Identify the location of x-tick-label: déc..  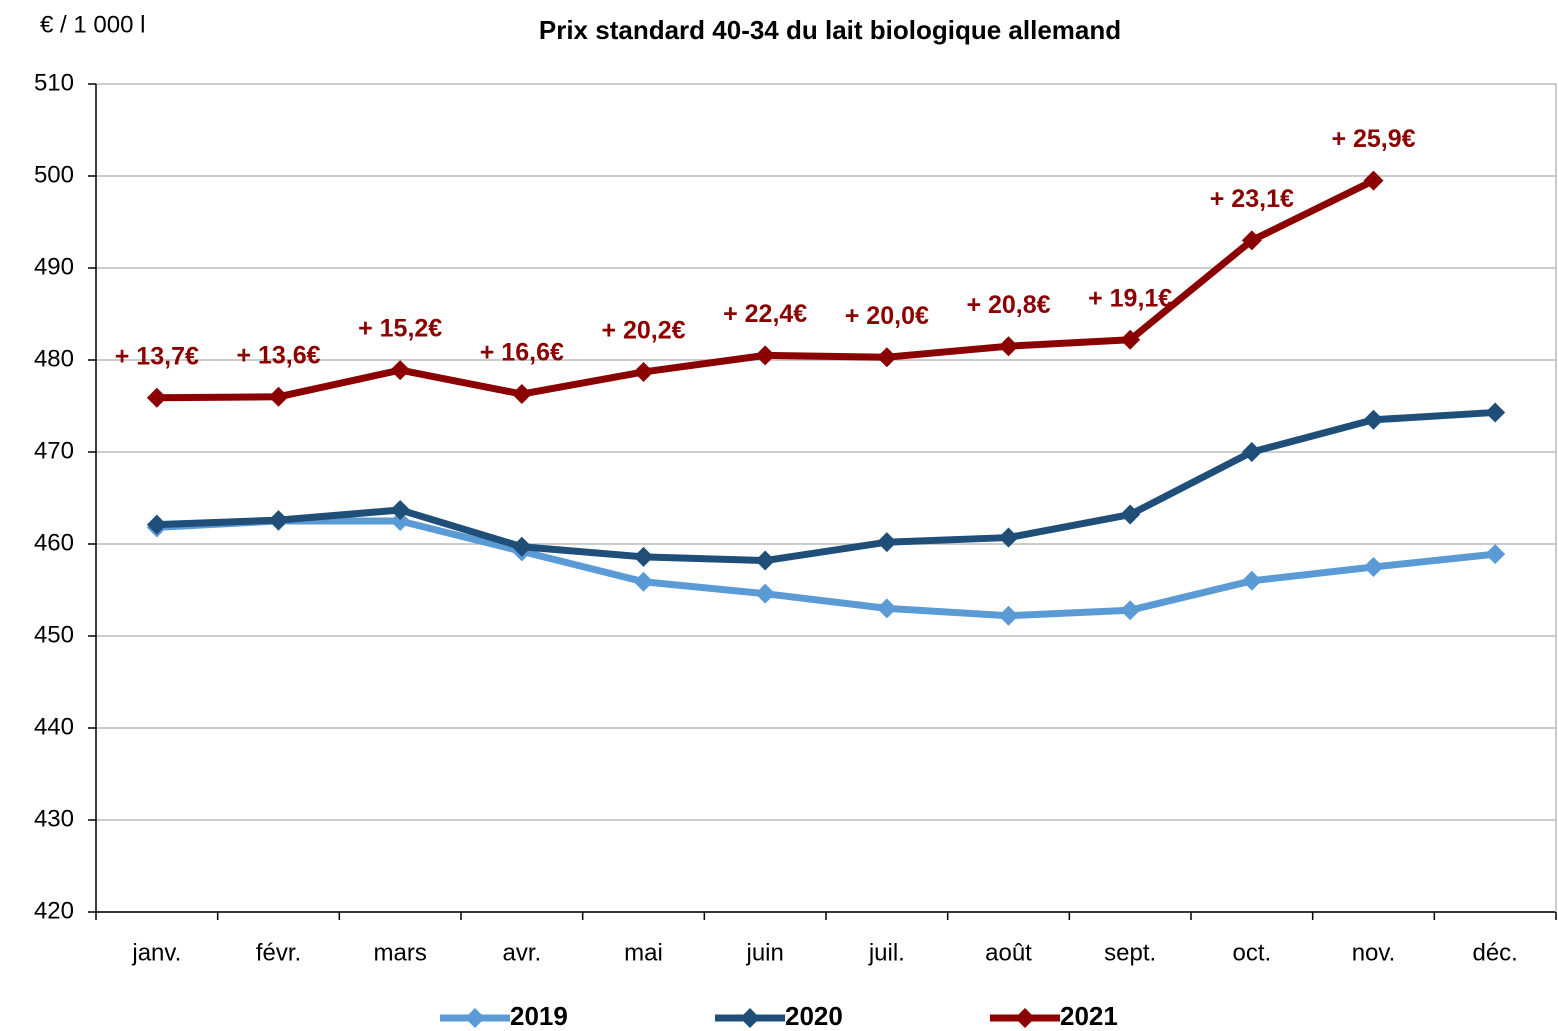
(1494, 952).